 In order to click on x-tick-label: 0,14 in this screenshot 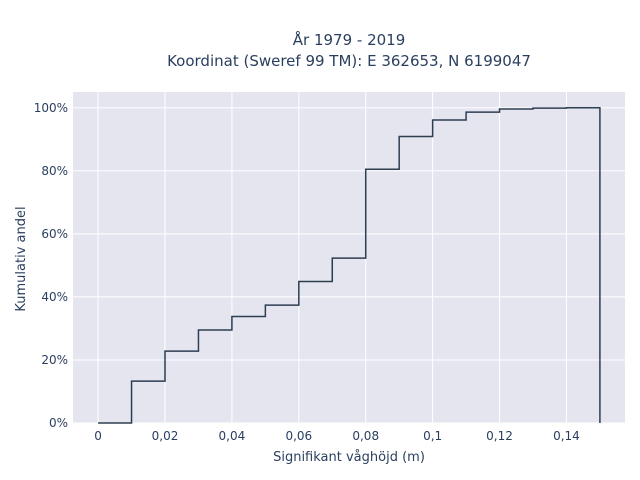, I will do `click(566, 436)`.